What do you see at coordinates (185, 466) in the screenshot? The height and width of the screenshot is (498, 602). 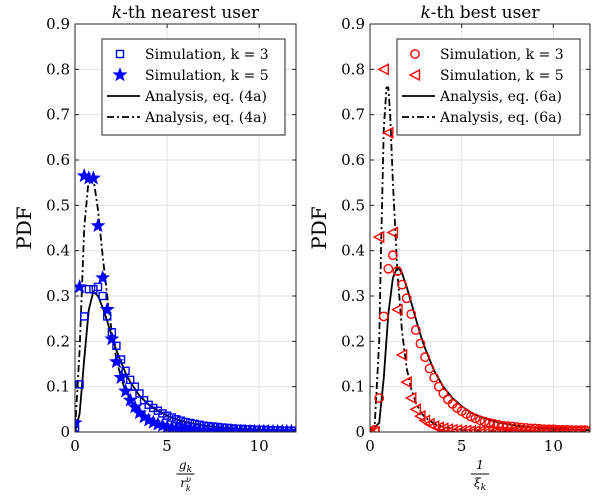 I see `x-axis-label-numerator: gk` at bounding box center [185, 466].